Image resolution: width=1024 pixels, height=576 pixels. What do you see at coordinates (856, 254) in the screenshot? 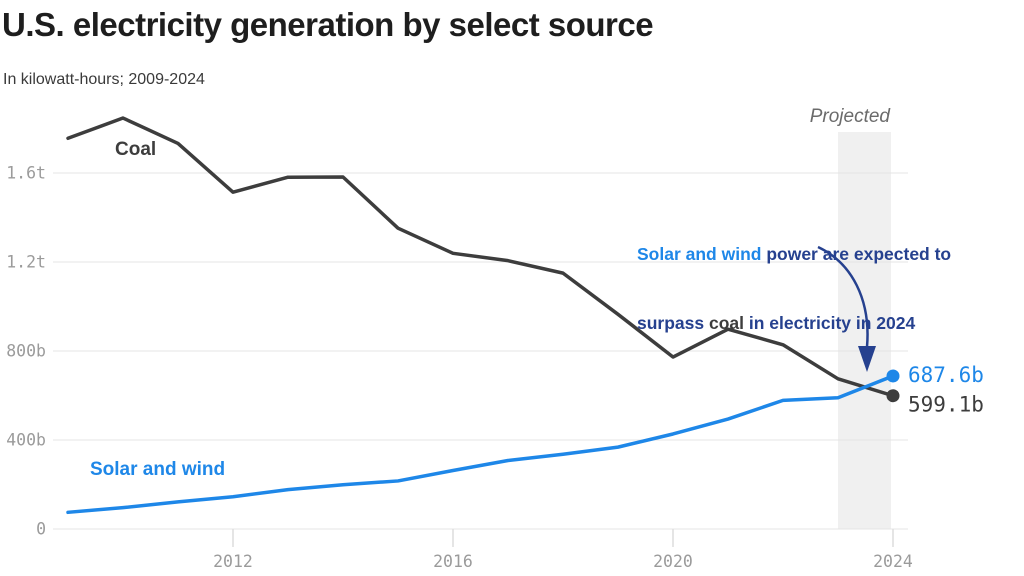
I see `annotation-text-part: power are expected to` at bounding box center [856, 254].